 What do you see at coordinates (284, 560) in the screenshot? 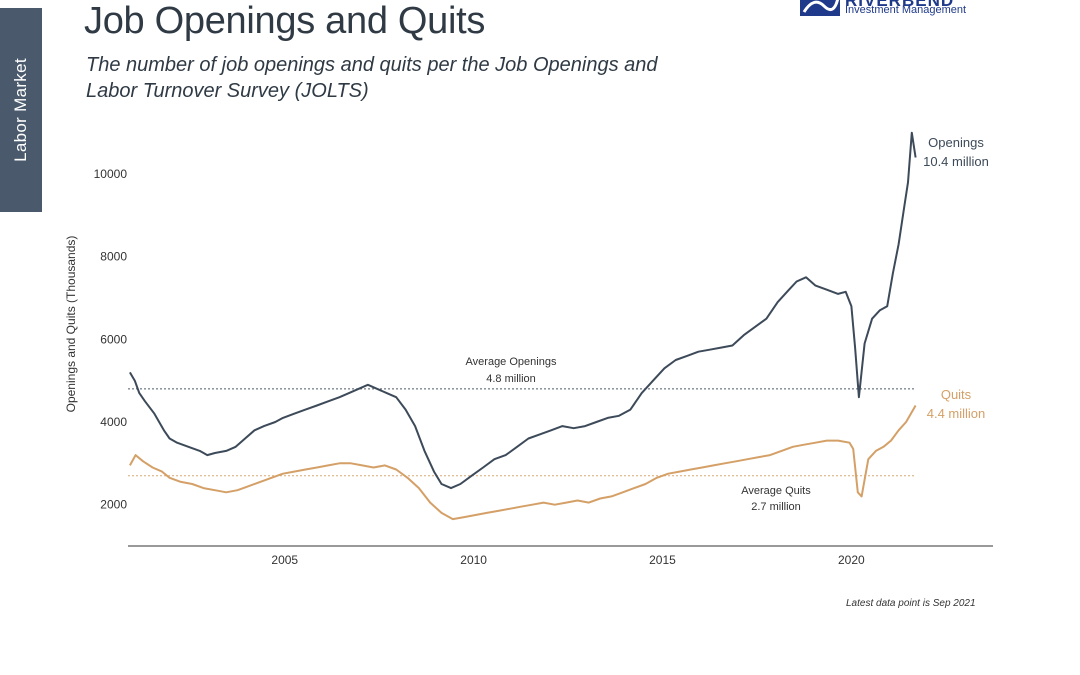
I see `x-tick-label: 2005` at bounding box center [284, 560].